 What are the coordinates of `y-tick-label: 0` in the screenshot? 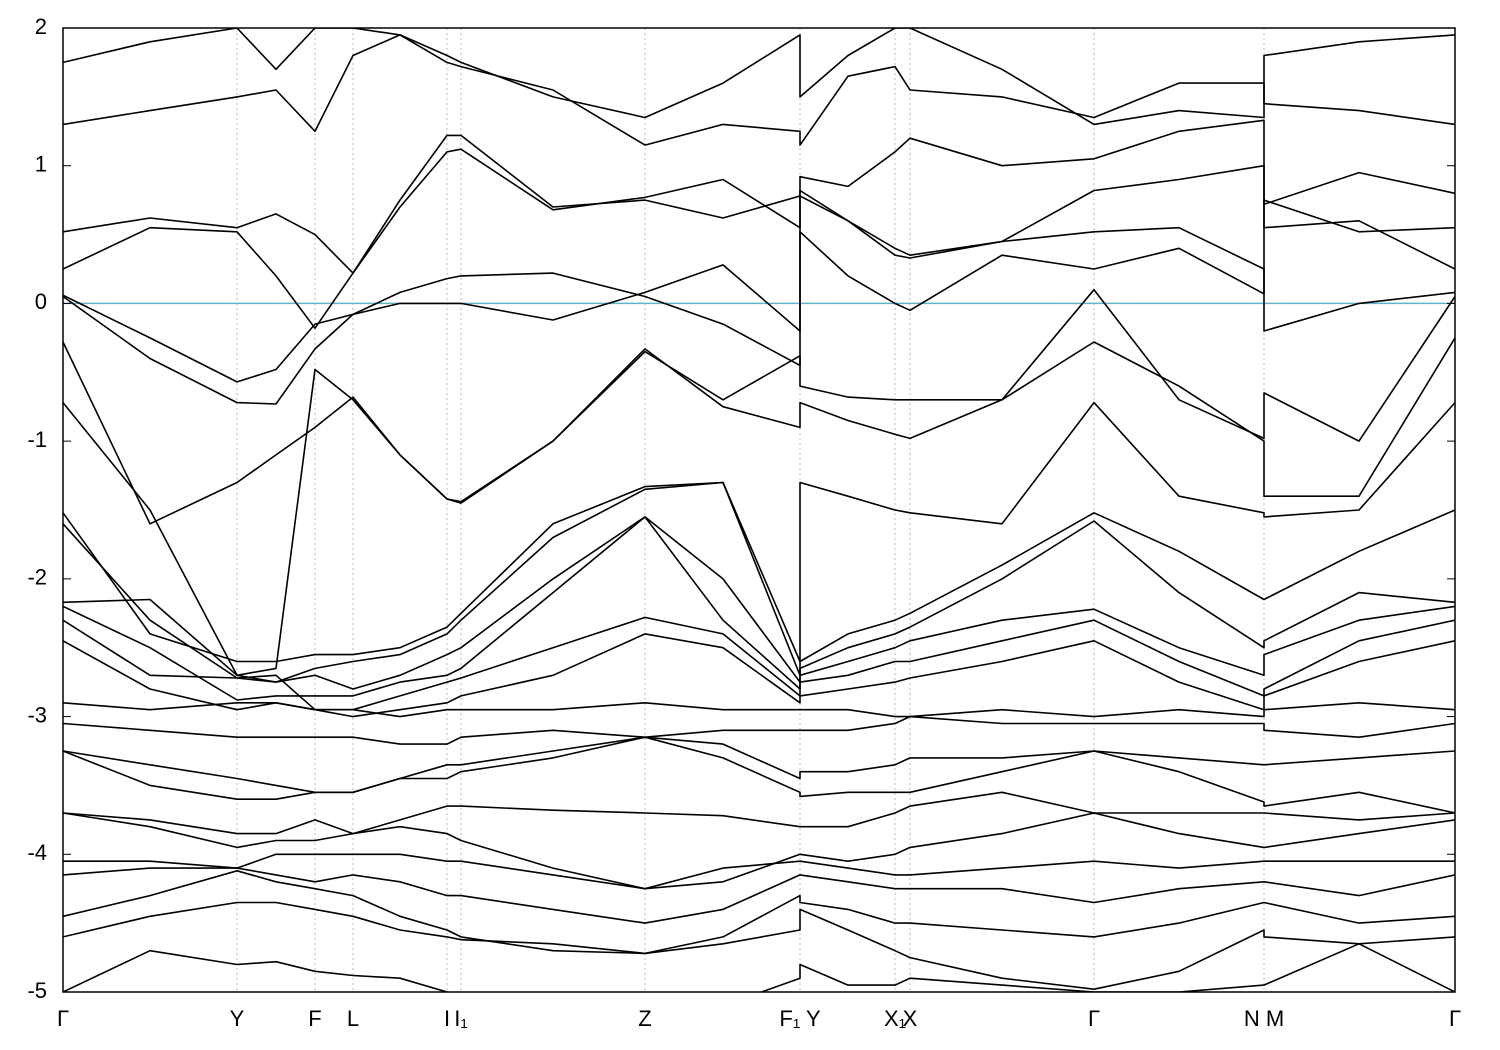 It's located at (41, 301).